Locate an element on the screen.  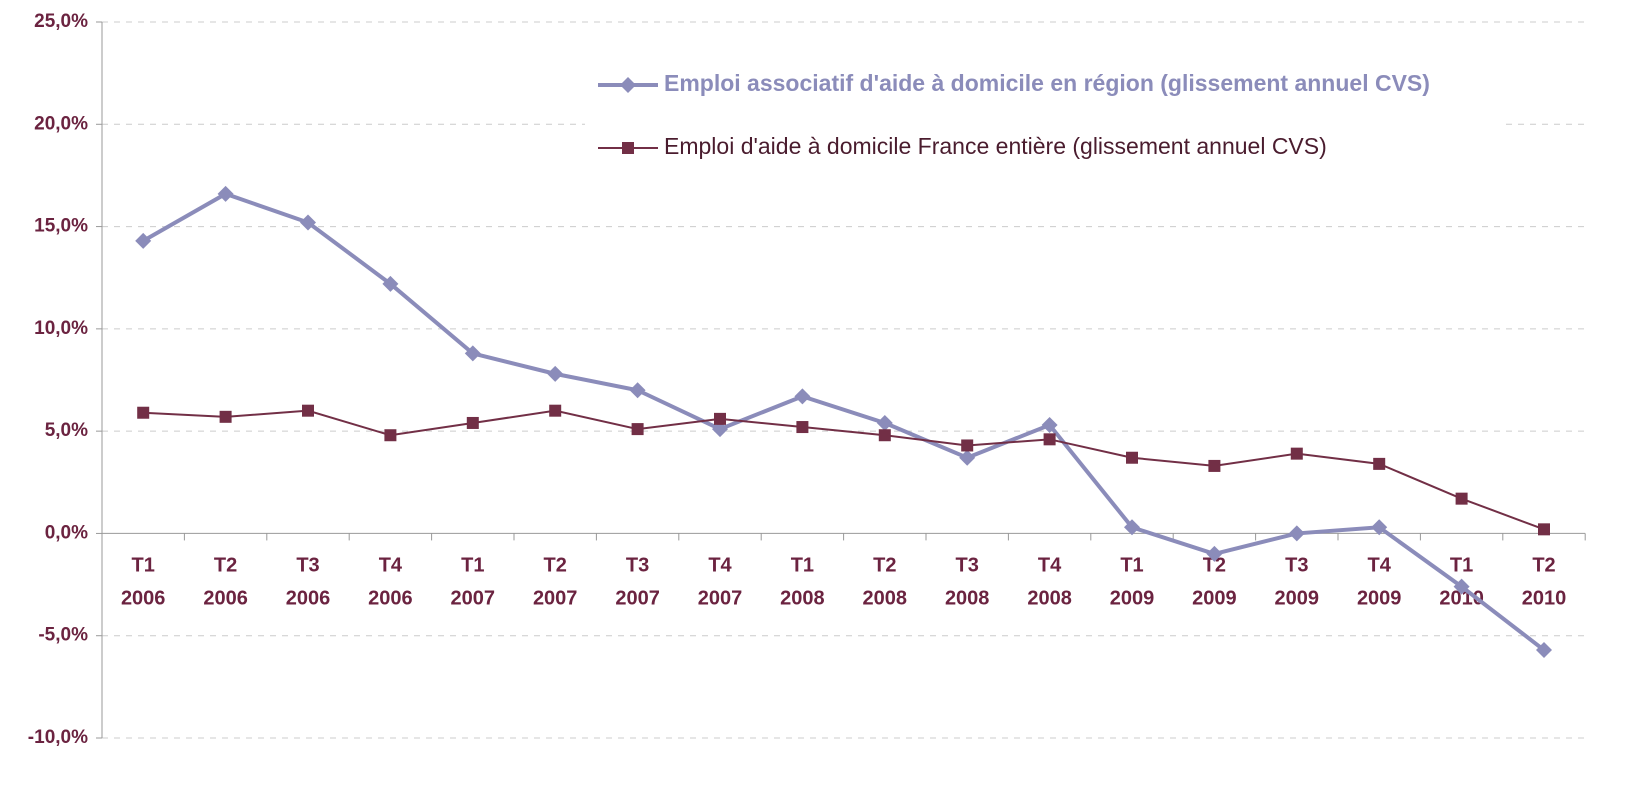
x-tick-label: 2010 is located at coordinates (1544, 599).